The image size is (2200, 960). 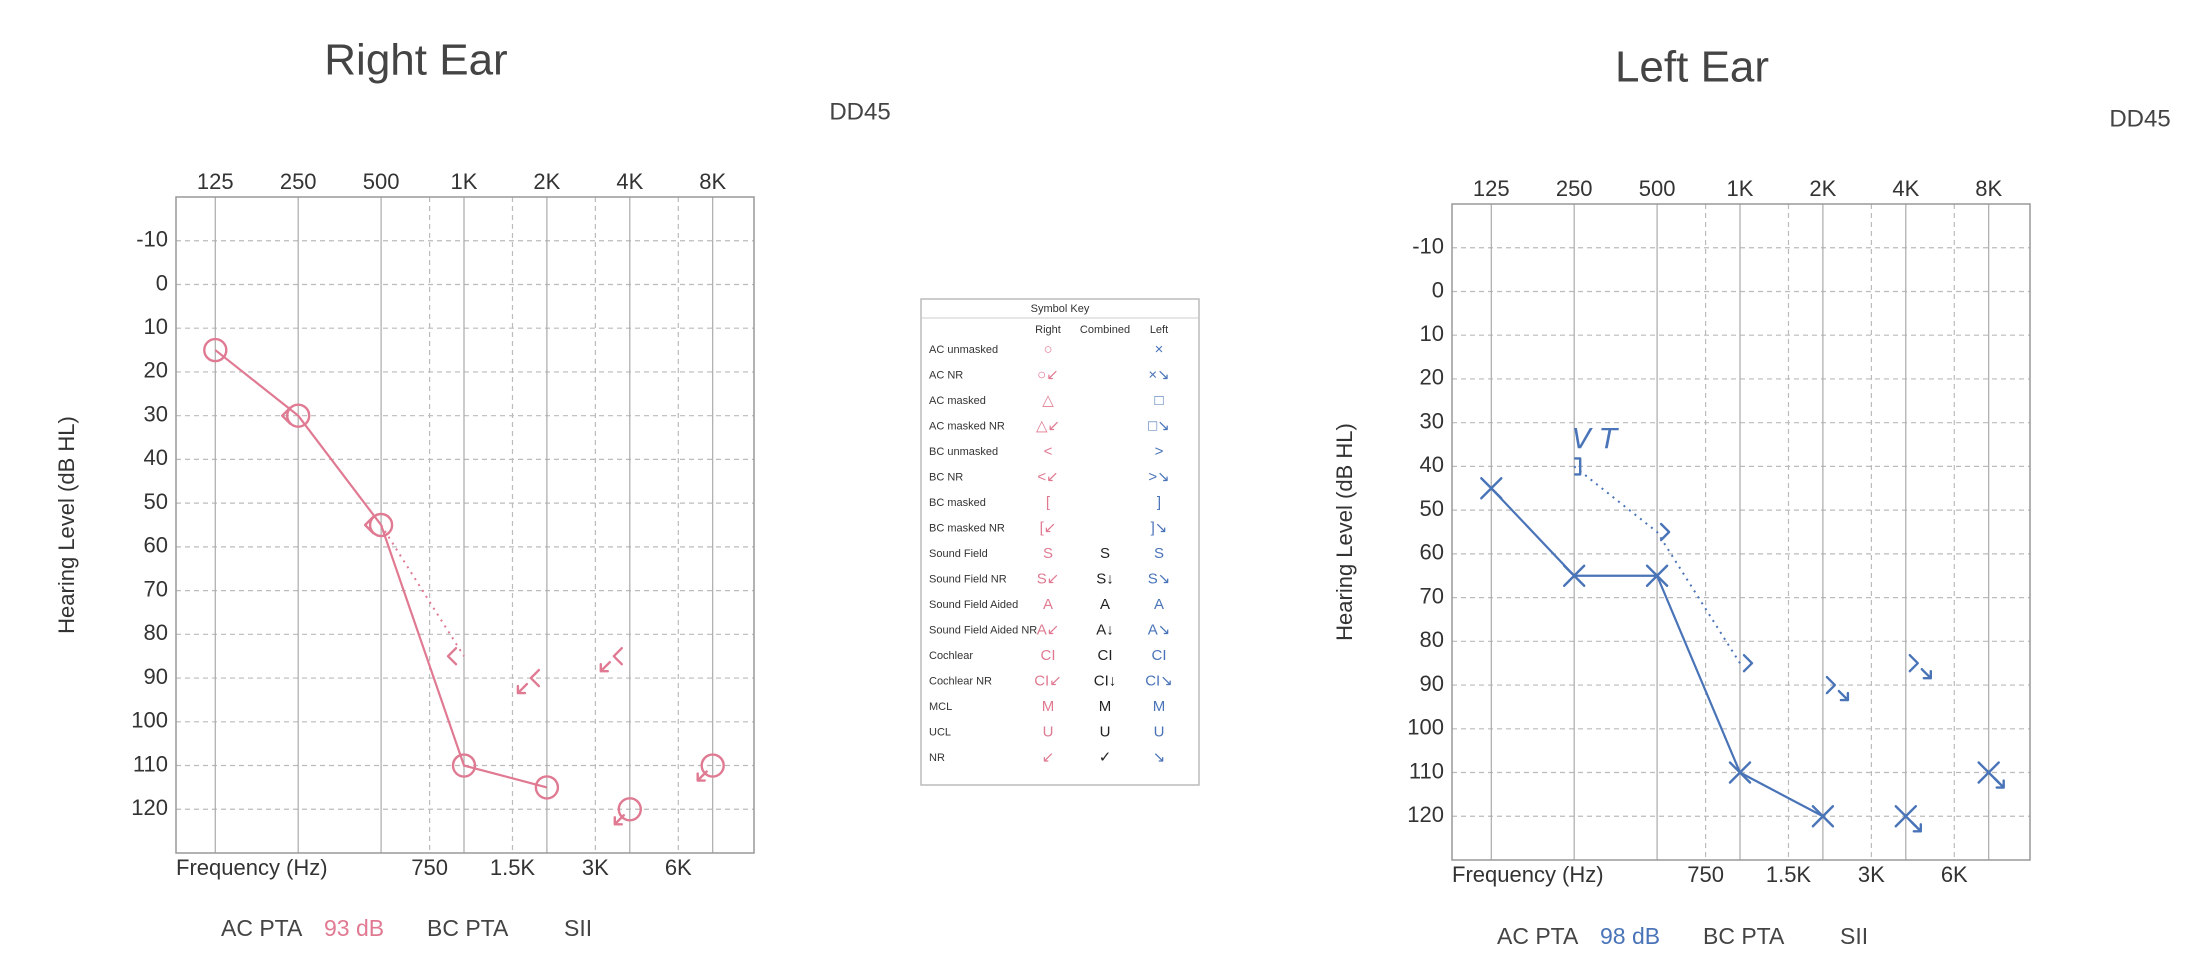 I want to click on symbol-key-label: Sound Field NR, so click(x=968, y=579).